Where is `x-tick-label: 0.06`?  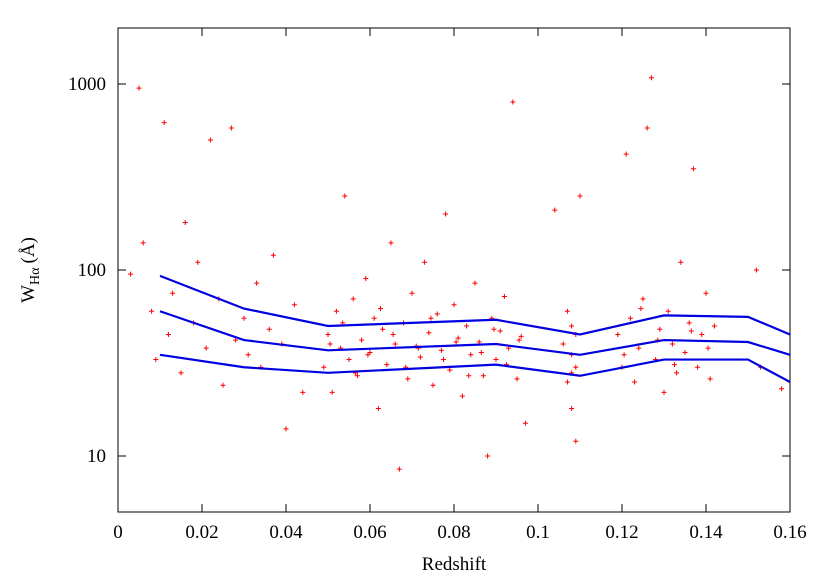
x-tick-label: 0.06 is located at coordinates (369, 532).